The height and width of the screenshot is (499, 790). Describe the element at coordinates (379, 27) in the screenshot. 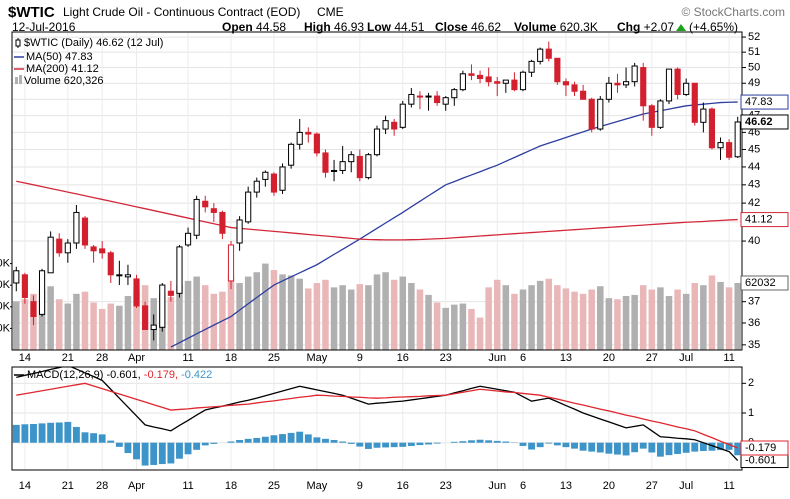

I see `quote-label: Low` at that location.